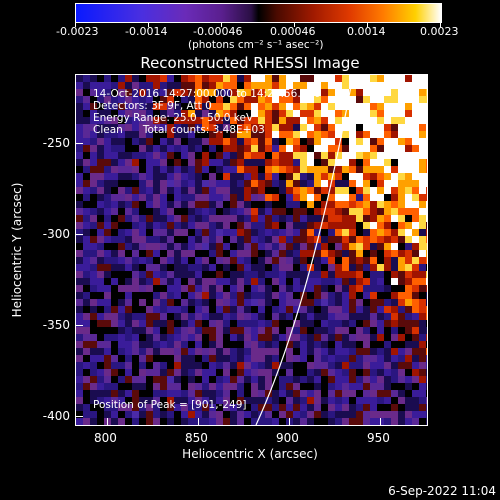 The image size is (500, 500). What do you see at coordinates (250, 63) in the screenshot?
I see `plot-title: Reconstructed RHESSI Image` at bounding box center [250, 63].